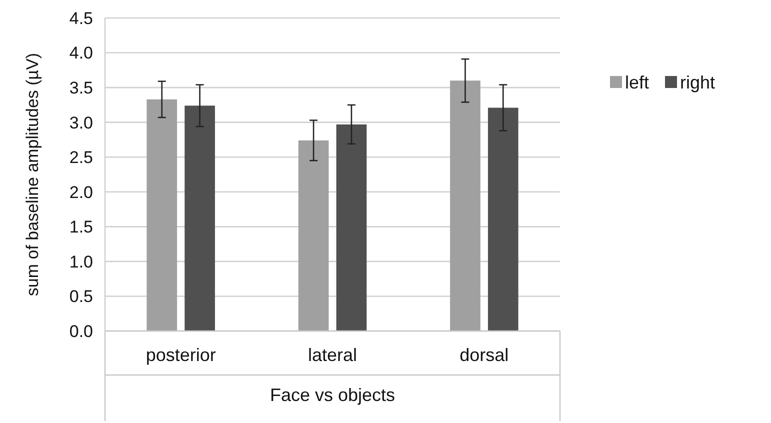  I want to click on y-tick-label: 1.5, so click(81, 227).